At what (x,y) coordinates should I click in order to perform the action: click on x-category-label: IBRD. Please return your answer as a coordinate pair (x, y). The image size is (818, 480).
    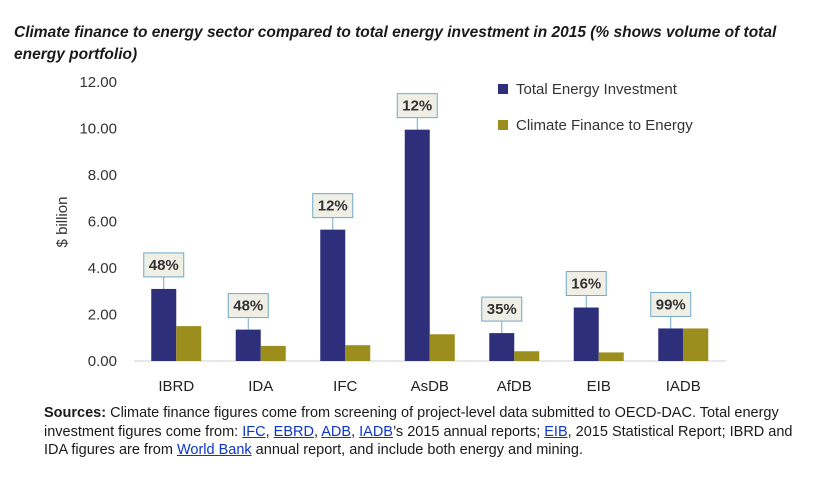
    Looking at the image, I should click on (176, 386).